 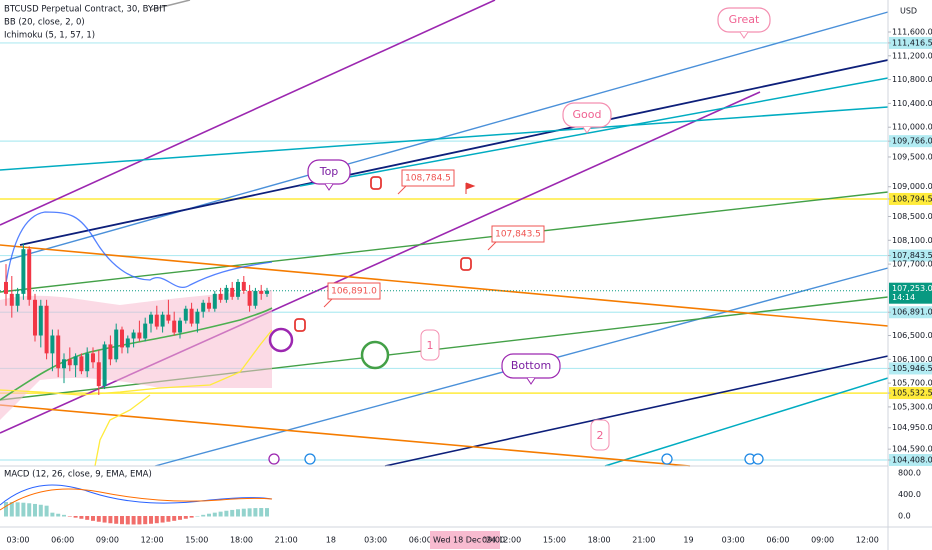 I want to click on emoji-purple, so click(x=281, y=340).